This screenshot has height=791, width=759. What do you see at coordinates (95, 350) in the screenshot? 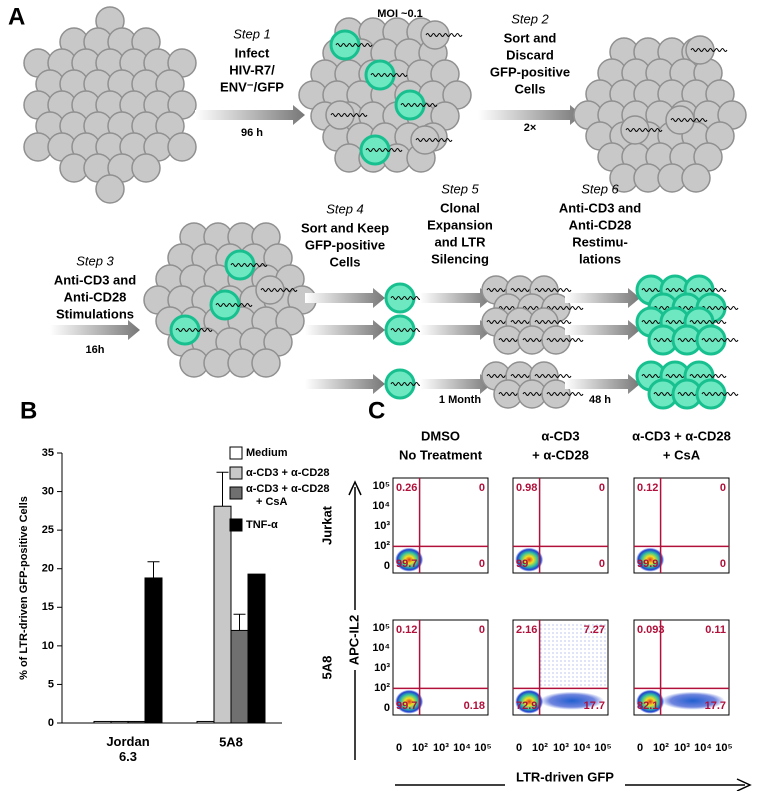
I see `step-time: 16h` at bounding box center [95, 350].